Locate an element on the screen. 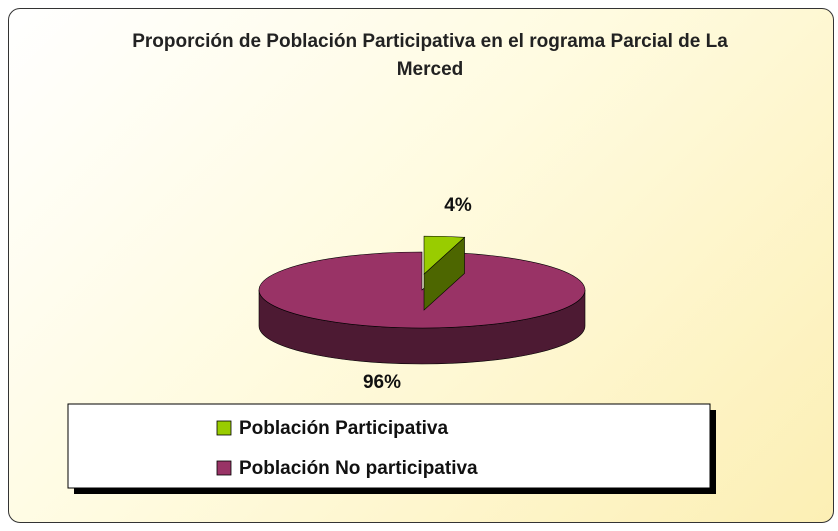  legend is located at coordinates (389, 446).